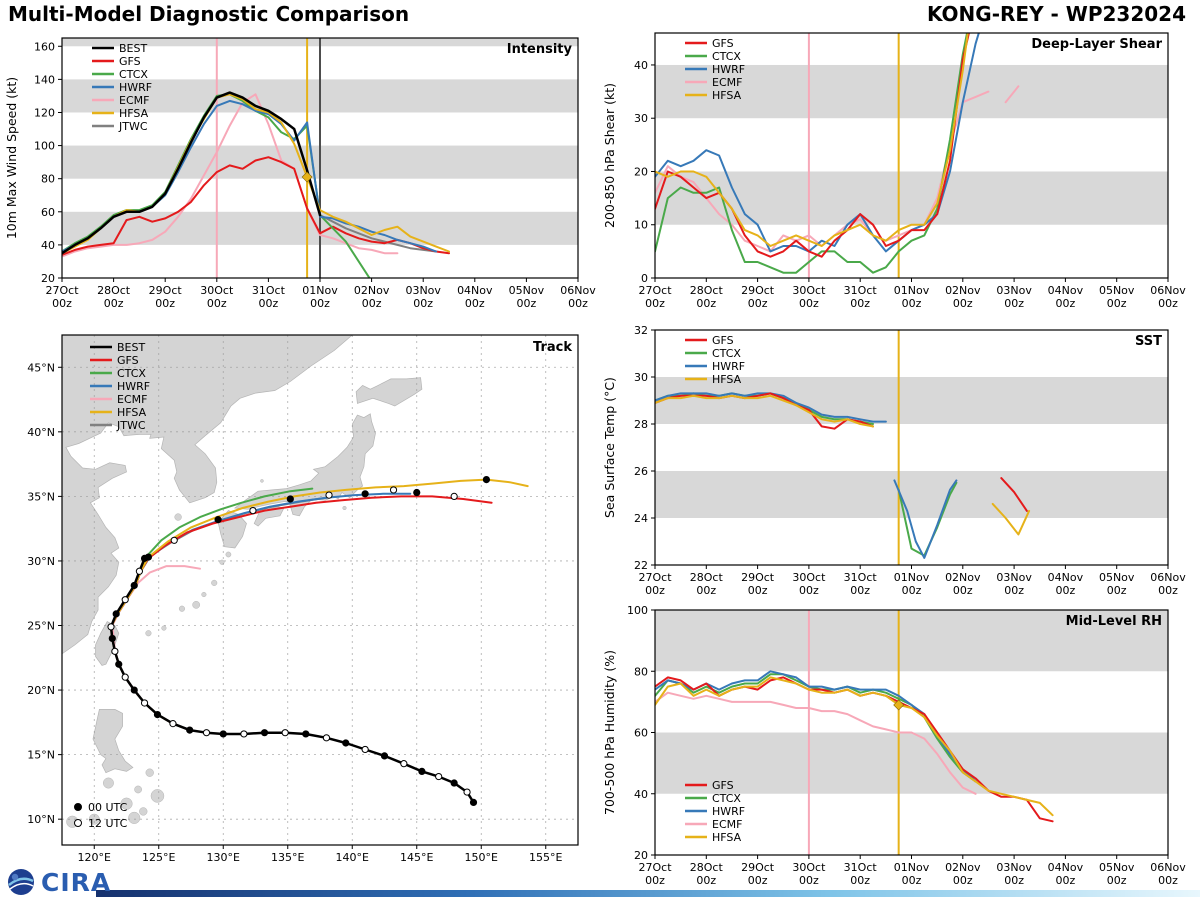 The height and width of the screenshot is (900, 1200). I want to click on series-hfsa, so click(256, 174).